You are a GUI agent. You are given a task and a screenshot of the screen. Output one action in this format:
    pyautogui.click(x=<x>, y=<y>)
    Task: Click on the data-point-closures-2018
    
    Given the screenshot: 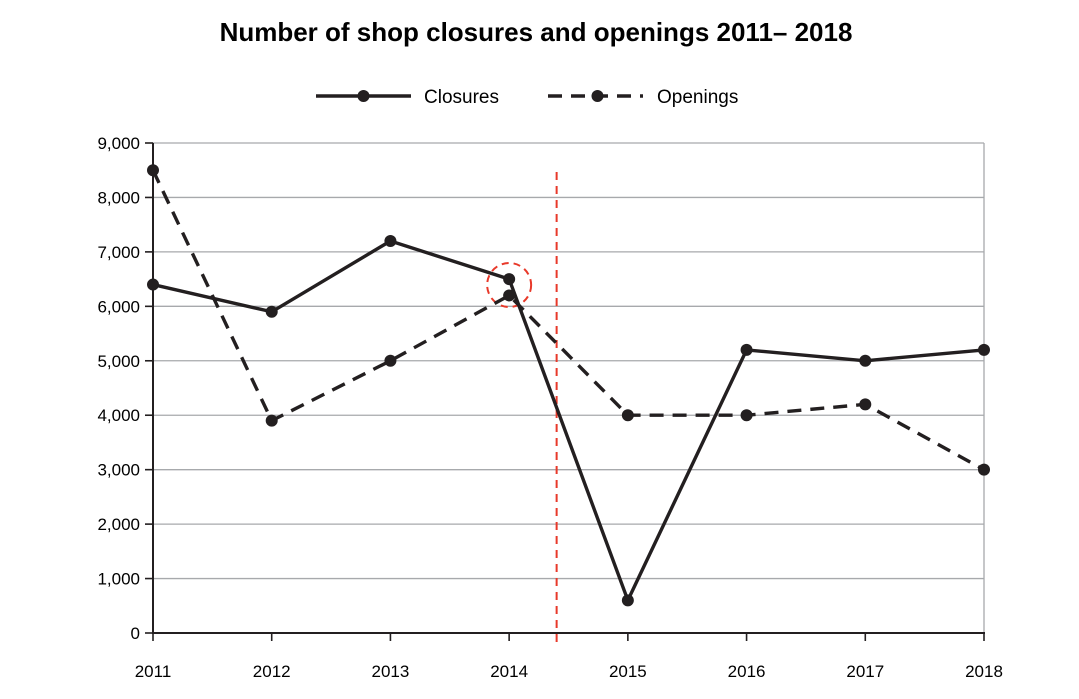 What is the action you would take?
    pyautogui.click(x=984, y=349)
    